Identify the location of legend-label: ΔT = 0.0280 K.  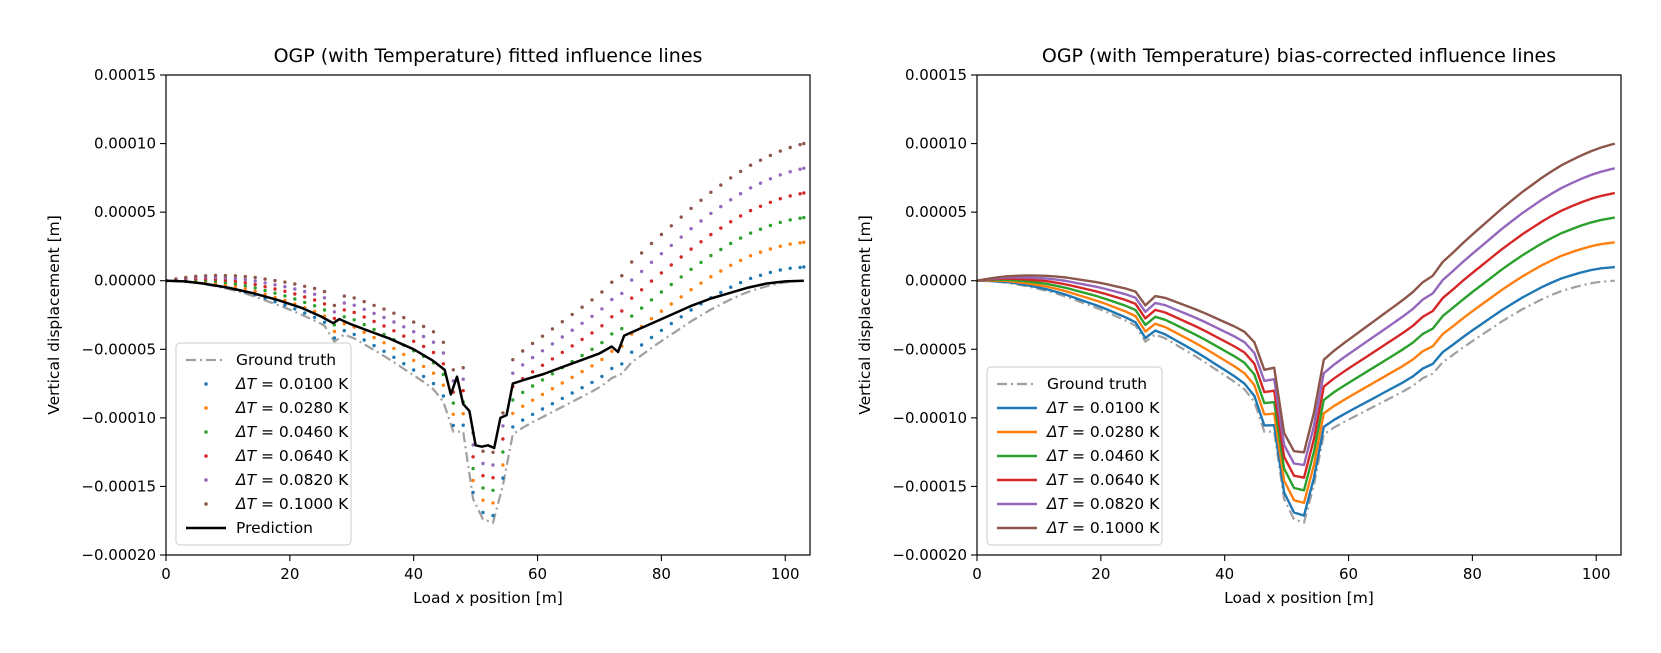
(292, 408).